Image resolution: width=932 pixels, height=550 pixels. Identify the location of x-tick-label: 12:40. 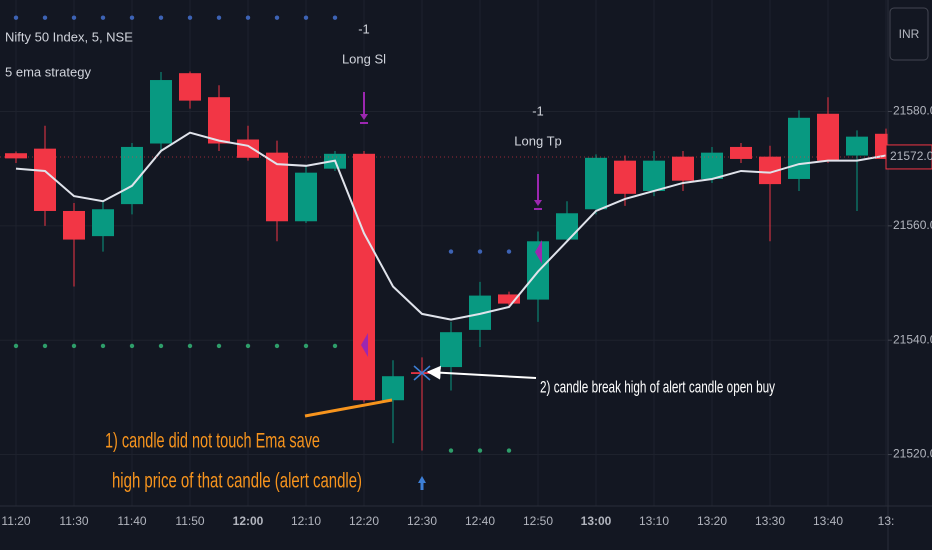
(480, 521).